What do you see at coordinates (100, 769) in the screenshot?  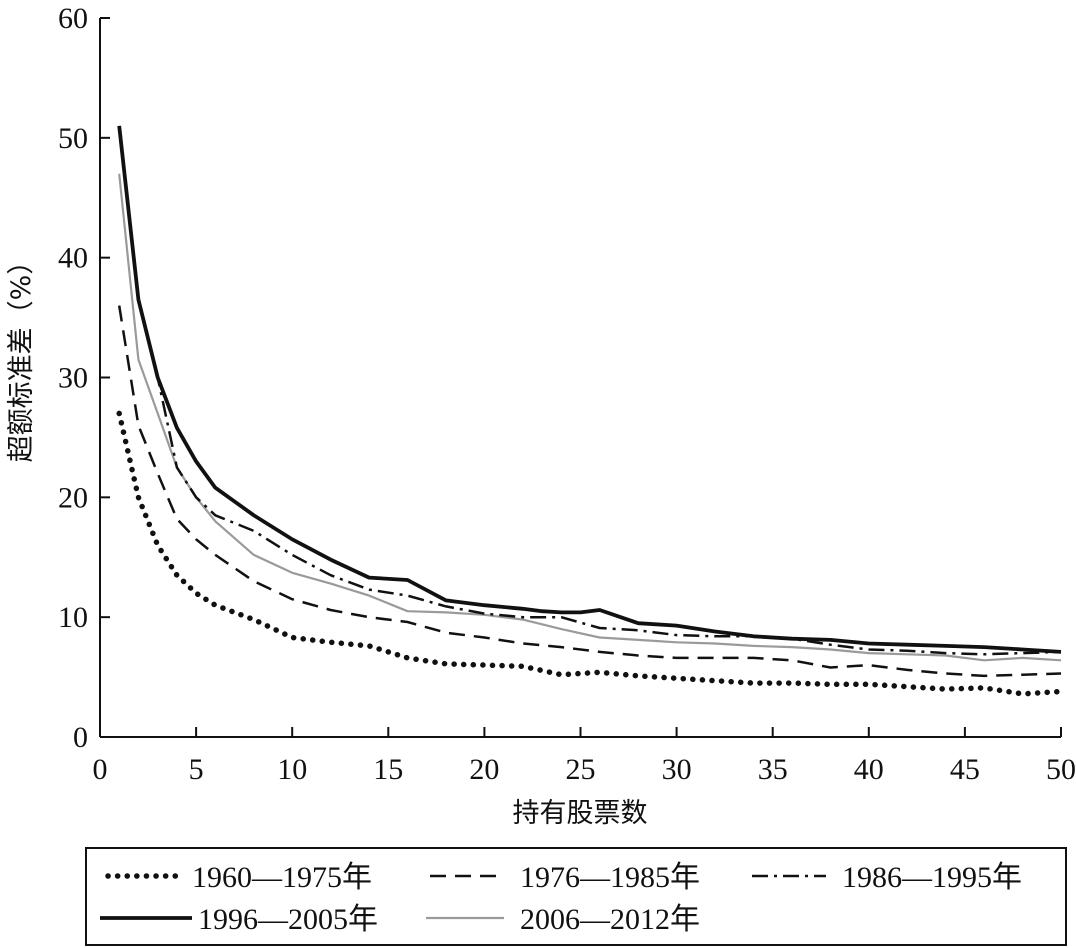 I see `x-tick-label: 0` at bounding box center [100, 769].